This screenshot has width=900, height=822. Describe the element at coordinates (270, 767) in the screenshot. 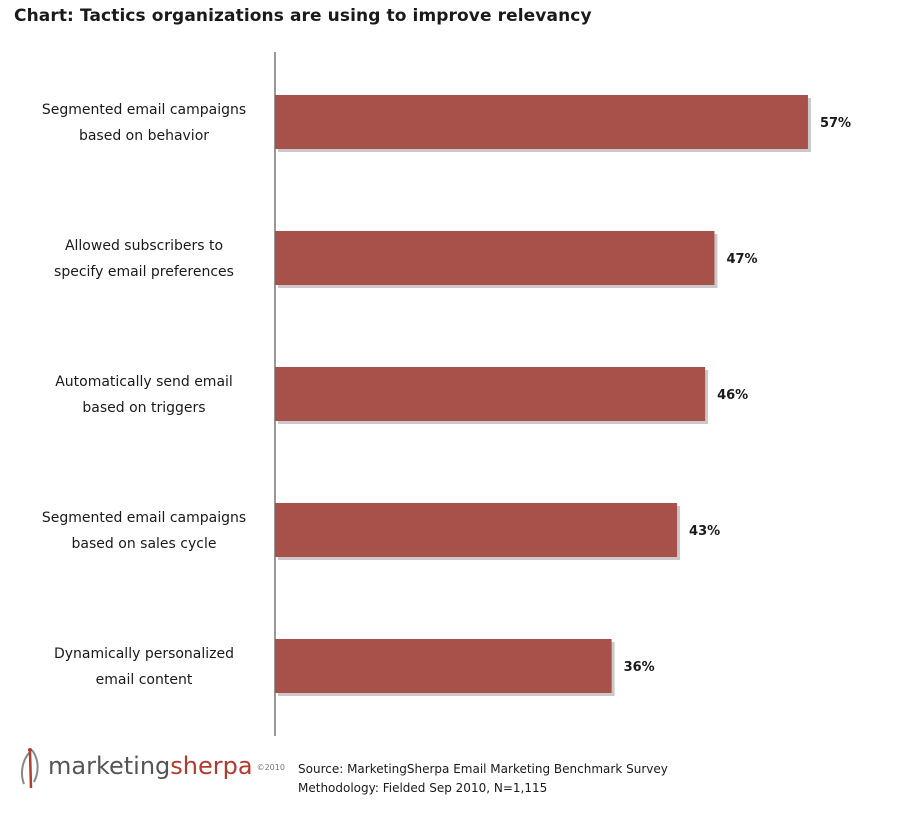

I see `logo-year: ©2010` at that location.